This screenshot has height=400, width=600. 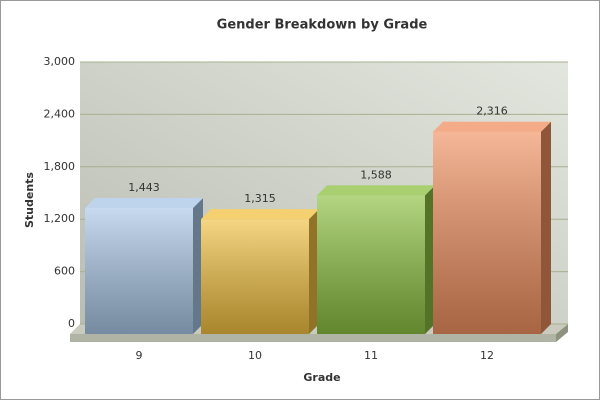 What do you see at coordinates (260, 198) in the screenshot?
I see `value-label: 1,315` at bounding box center [260, 198].